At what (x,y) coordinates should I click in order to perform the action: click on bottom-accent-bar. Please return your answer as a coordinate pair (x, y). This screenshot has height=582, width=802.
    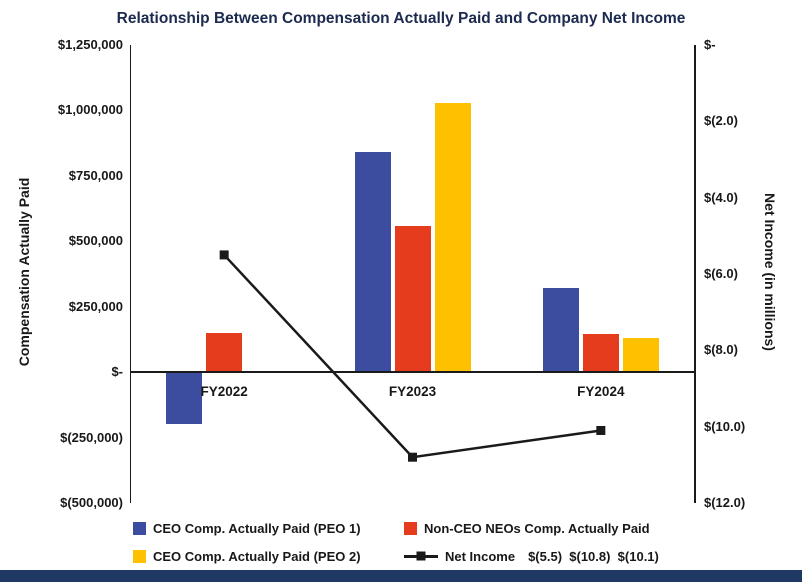
    Looking at the image, I should click on (401, 576).